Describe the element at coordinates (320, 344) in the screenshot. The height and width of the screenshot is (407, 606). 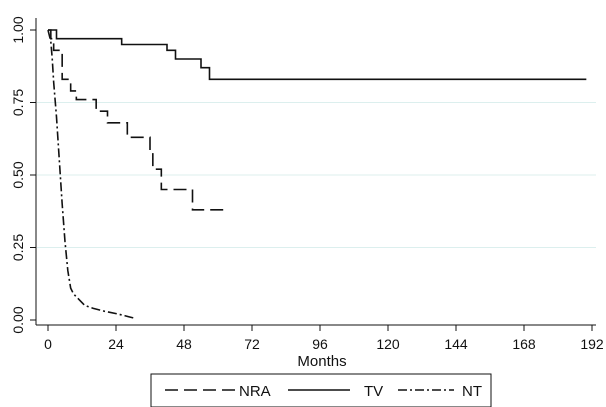
I see `x-tick-label-4: 96` at that location.